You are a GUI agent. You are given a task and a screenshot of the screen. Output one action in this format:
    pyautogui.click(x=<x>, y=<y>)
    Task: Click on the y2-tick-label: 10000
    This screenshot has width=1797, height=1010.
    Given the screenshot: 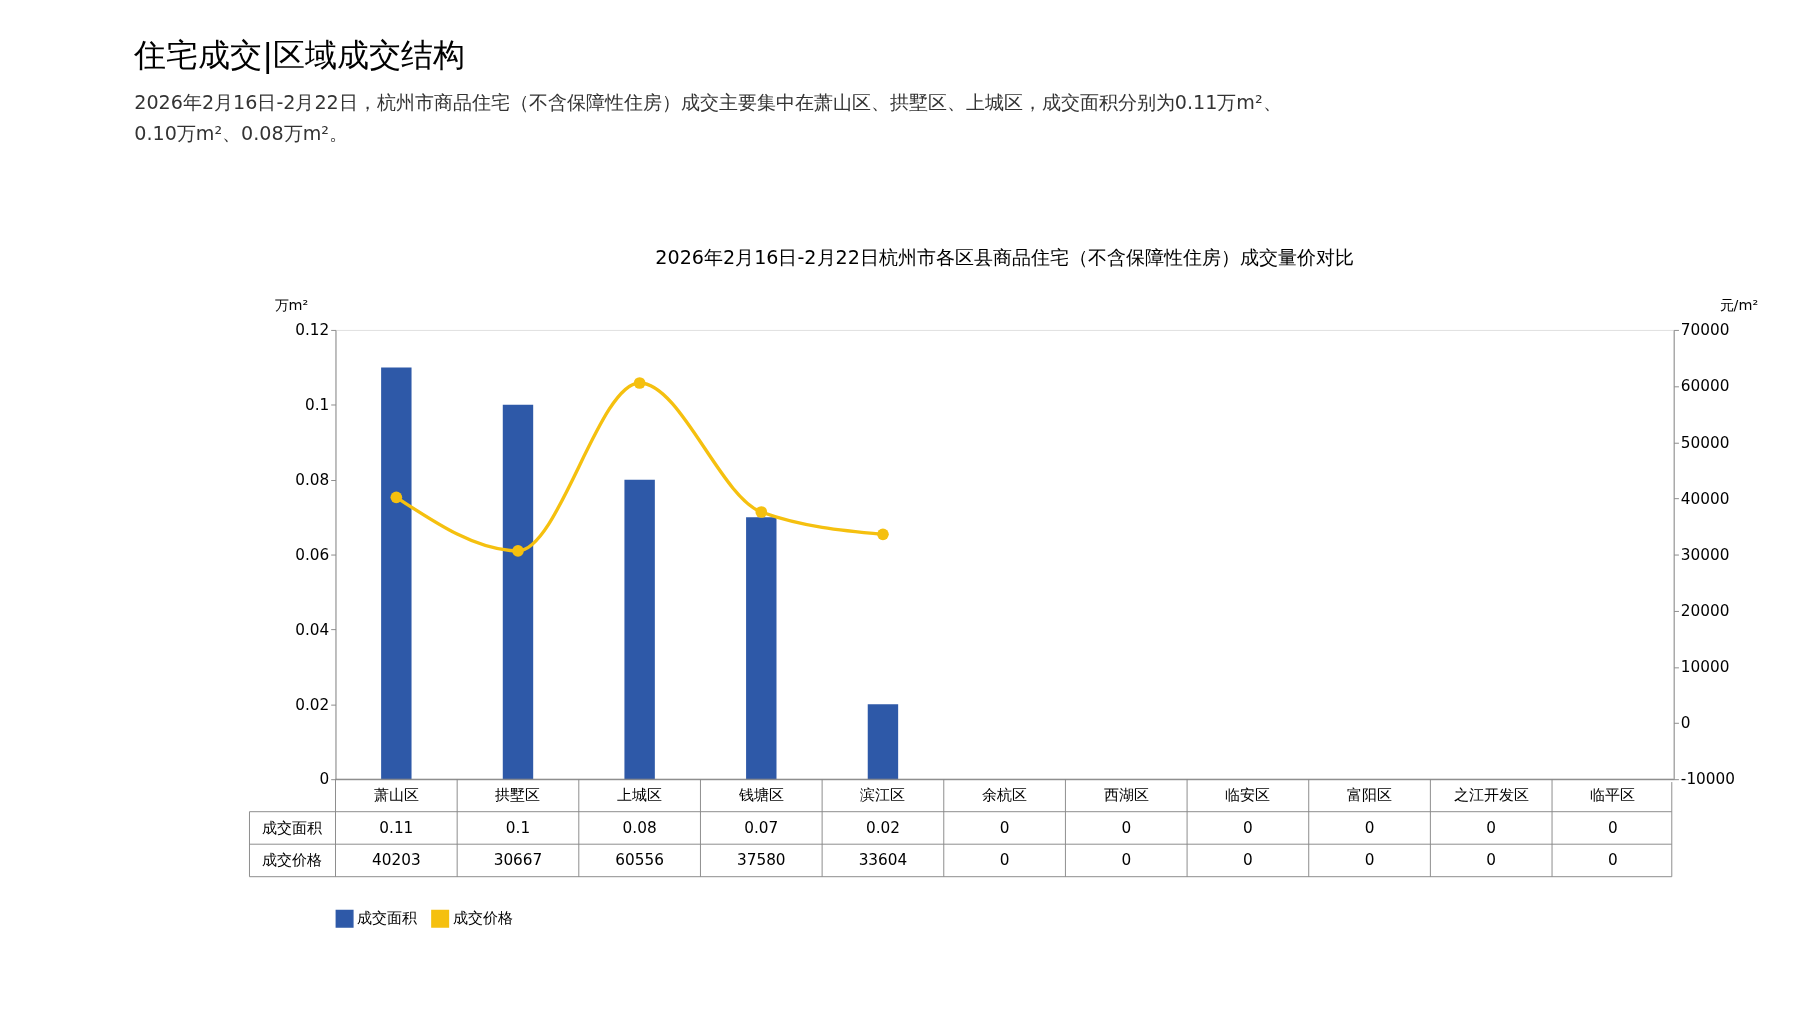 What is the action you would take?
    pyautogui.click(x=1705, y=667)
    